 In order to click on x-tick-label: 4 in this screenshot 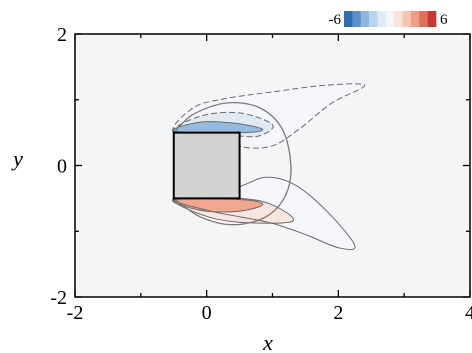, I will do `click(468, 313)`.